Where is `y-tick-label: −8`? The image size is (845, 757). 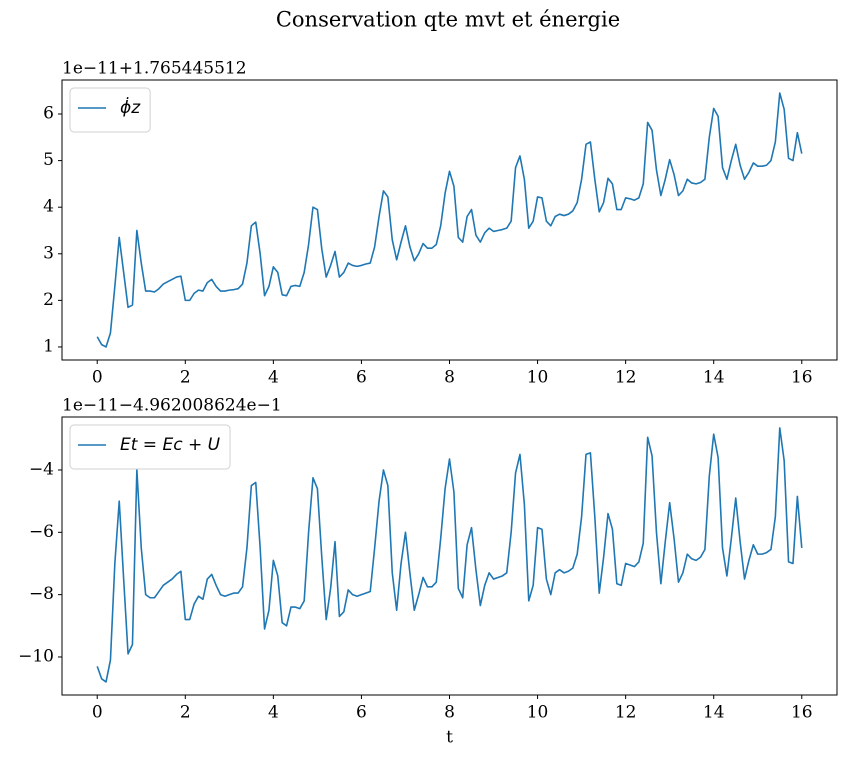
y-tick-label: −8 is located at coordinates (41, 594).